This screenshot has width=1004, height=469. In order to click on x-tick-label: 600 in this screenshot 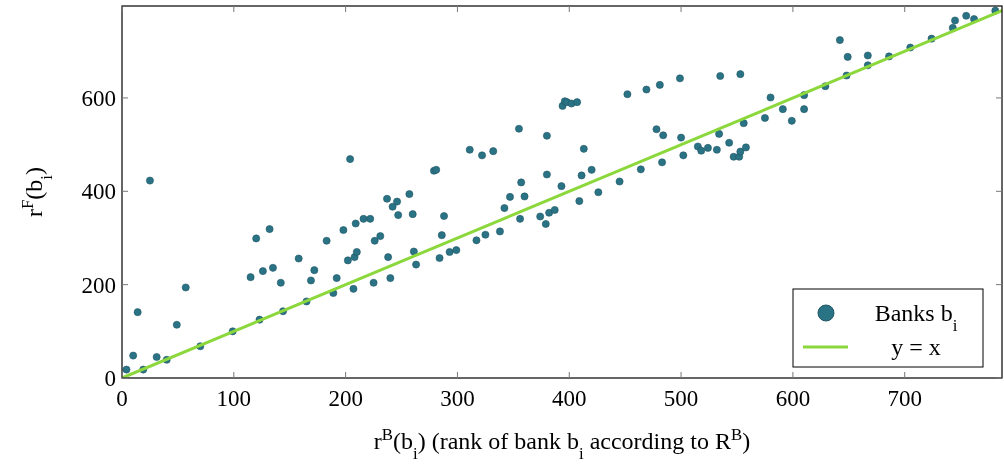, I will do `click(793, 398)`.